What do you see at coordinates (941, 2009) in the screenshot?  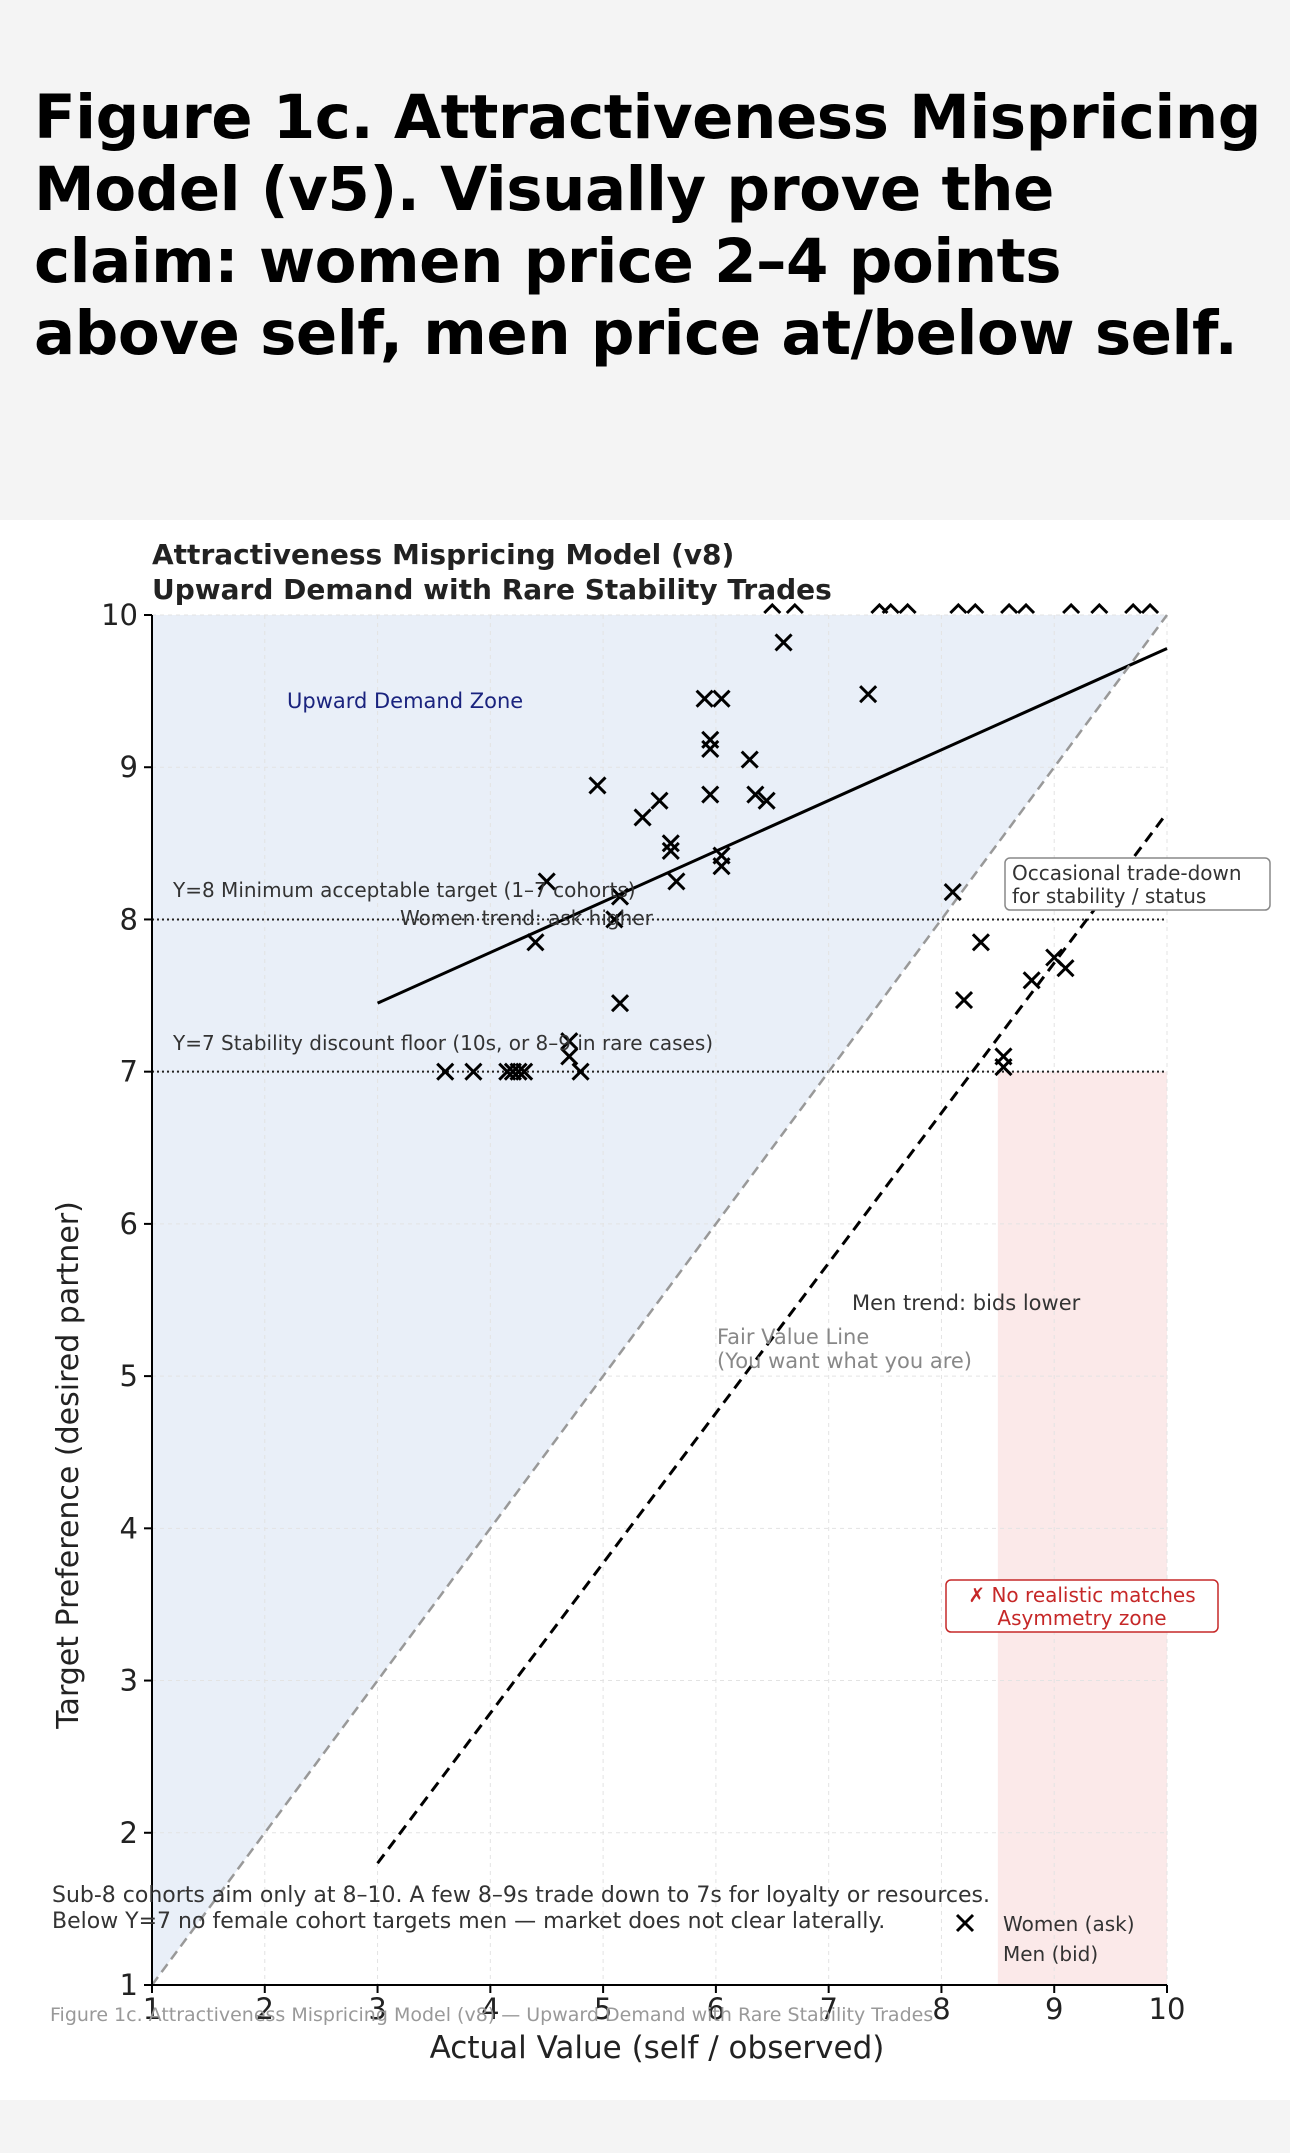 I see `x-tick-label: 8` at bounding box center [941, 2009].